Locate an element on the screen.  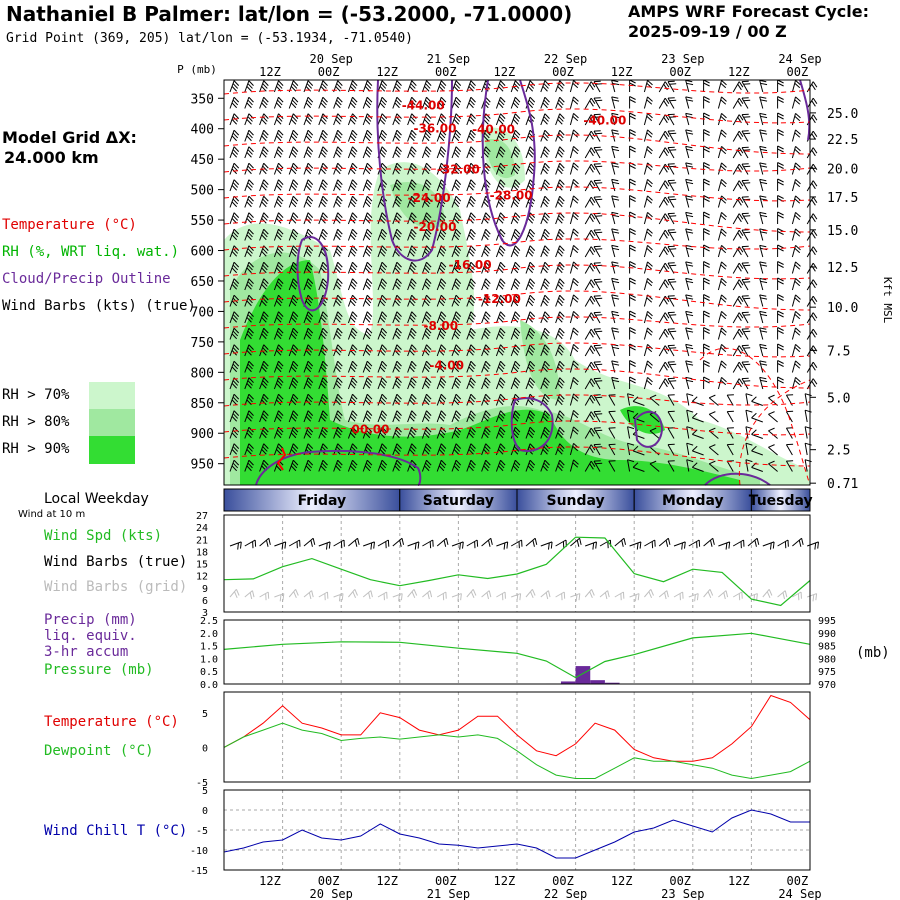
grid-wind-barb is located at coordinates (634, 597).